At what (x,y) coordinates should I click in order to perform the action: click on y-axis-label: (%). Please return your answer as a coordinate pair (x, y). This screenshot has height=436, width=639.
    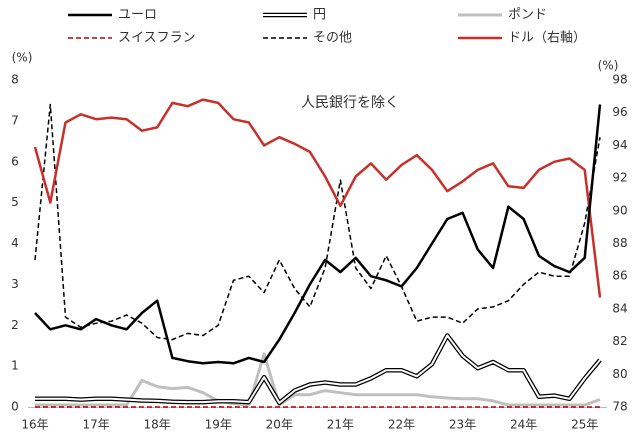
    Looking at the image, I should click on (22, 58).